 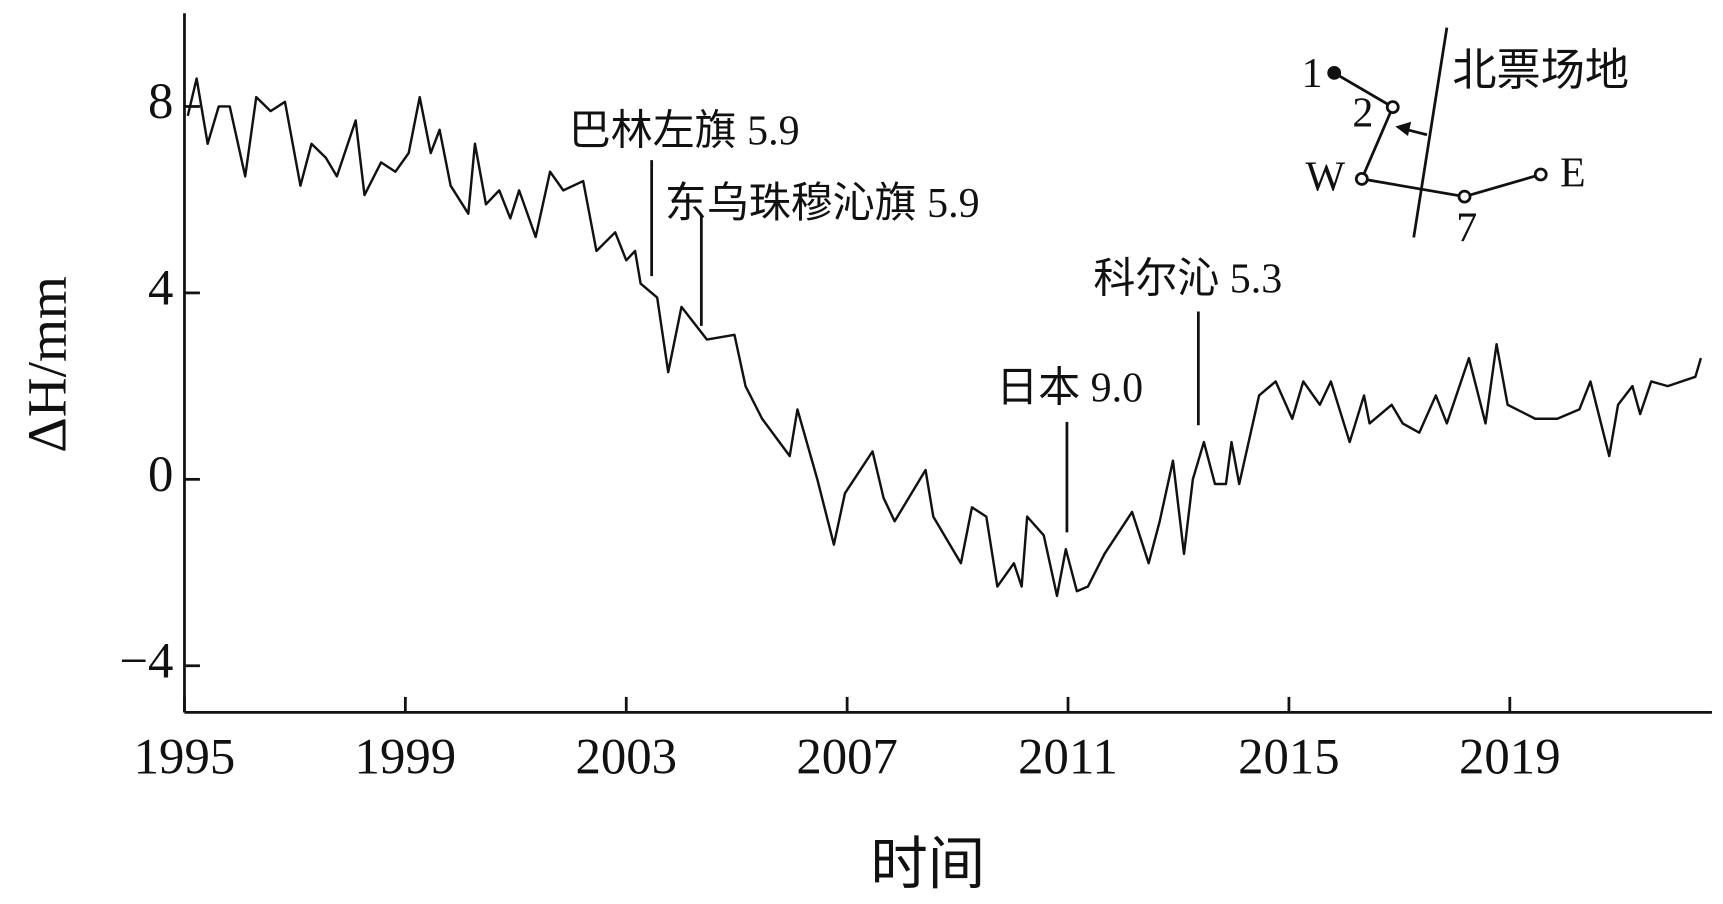 I want to click on arrow-head, so click(x=1403, y=129).